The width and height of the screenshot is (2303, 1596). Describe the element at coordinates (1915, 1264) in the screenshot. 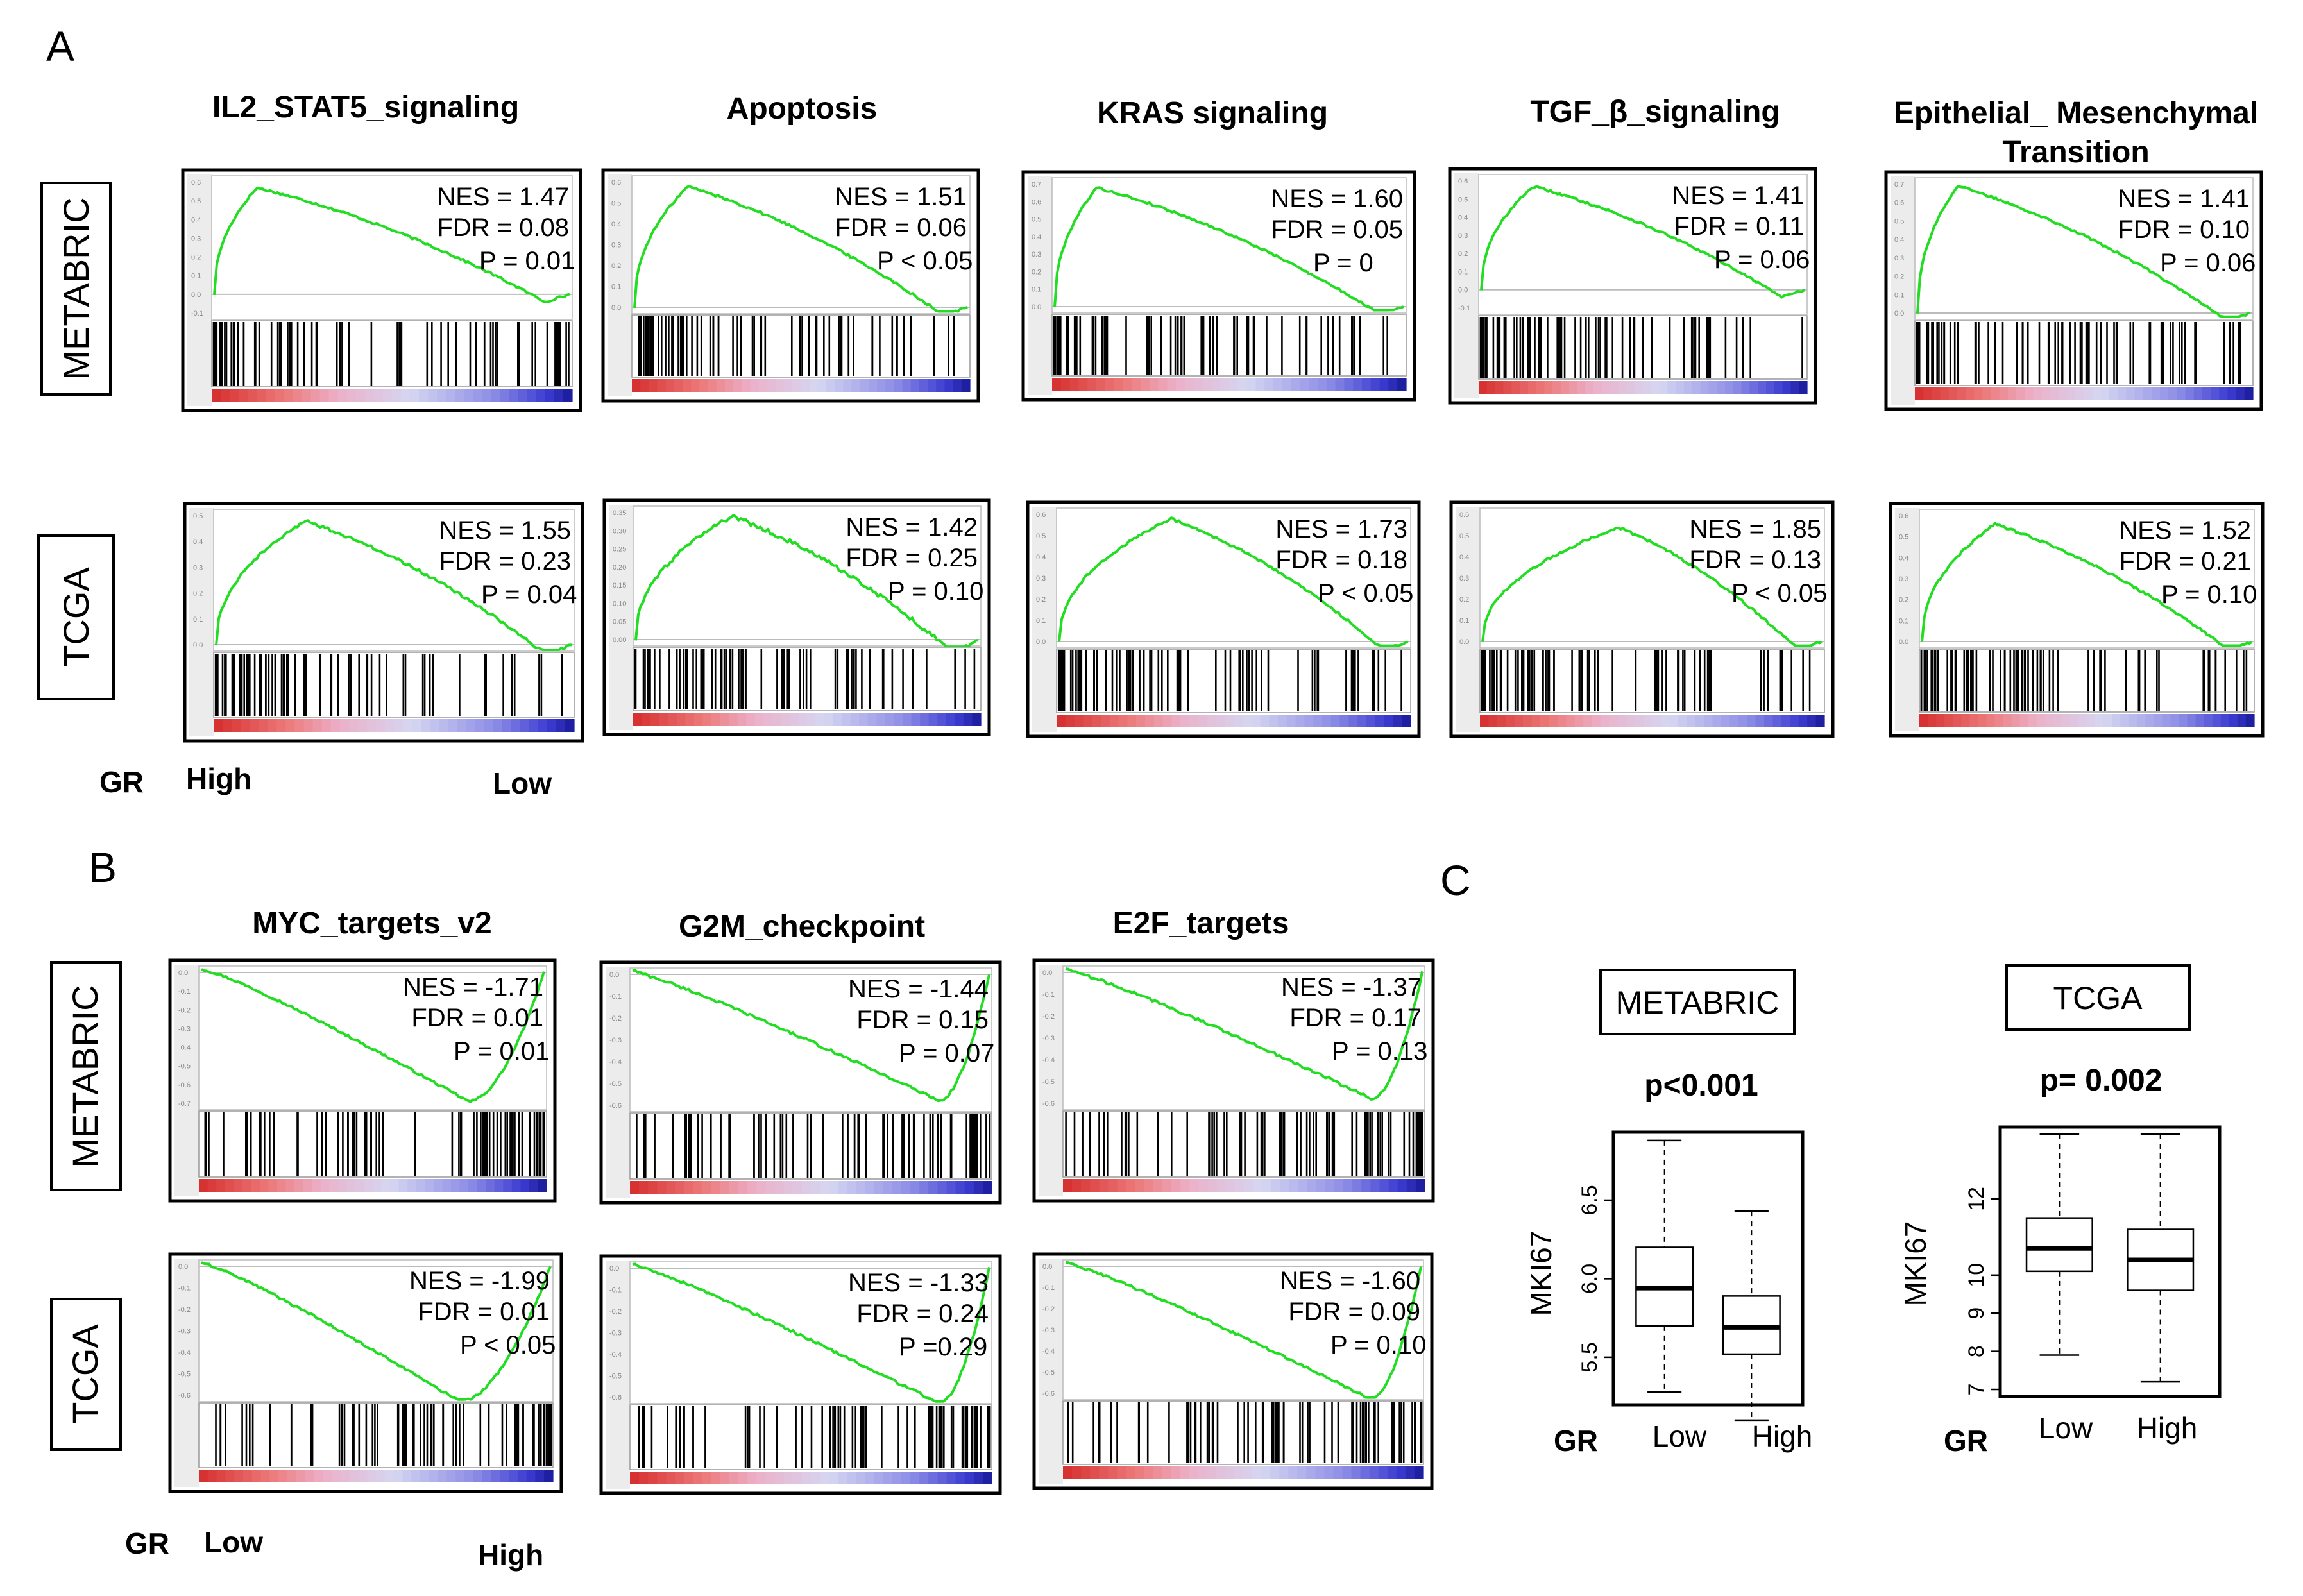

I see `y-axis-label: MKI67` at that location.